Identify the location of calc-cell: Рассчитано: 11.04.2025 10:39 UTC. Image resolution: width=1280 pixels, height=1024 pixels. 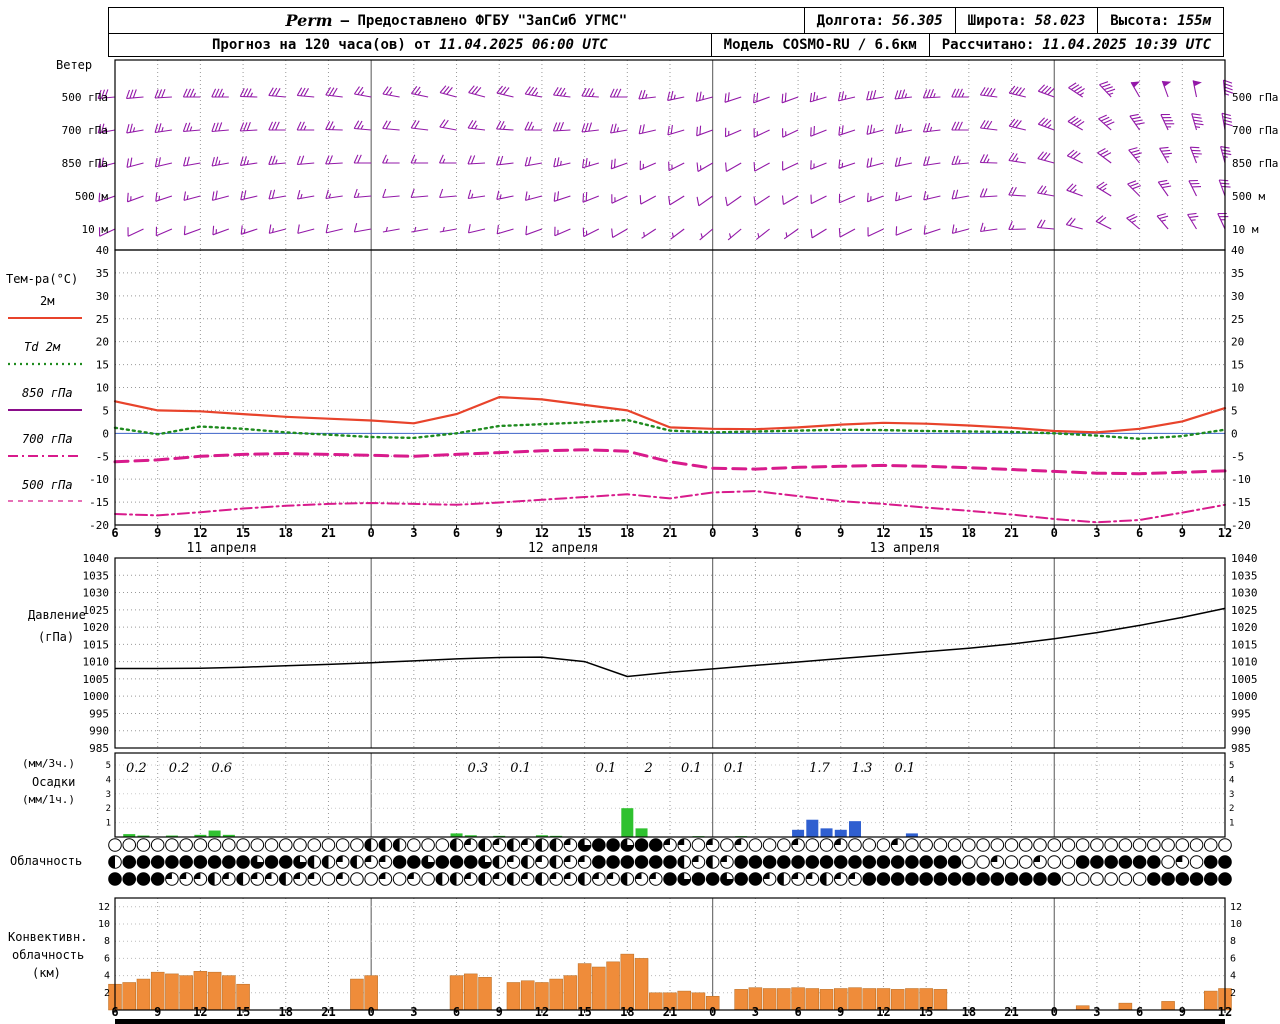
(1075, 45).